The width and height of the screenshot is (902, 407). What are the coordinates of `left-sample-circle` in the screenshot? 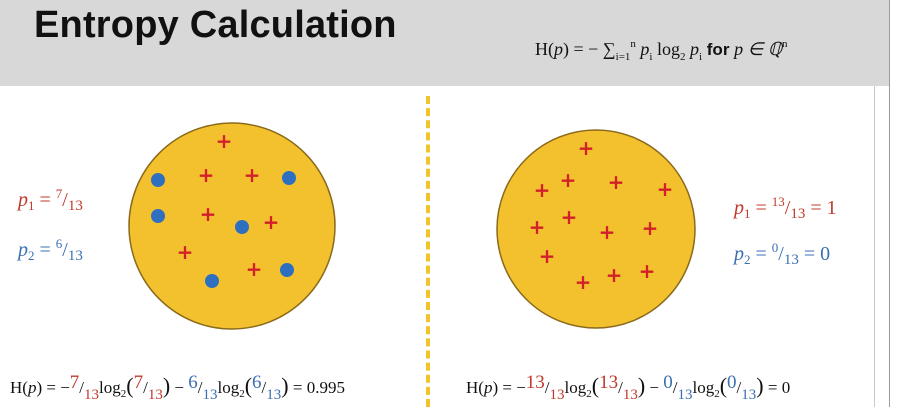 It's located at (232, 226).